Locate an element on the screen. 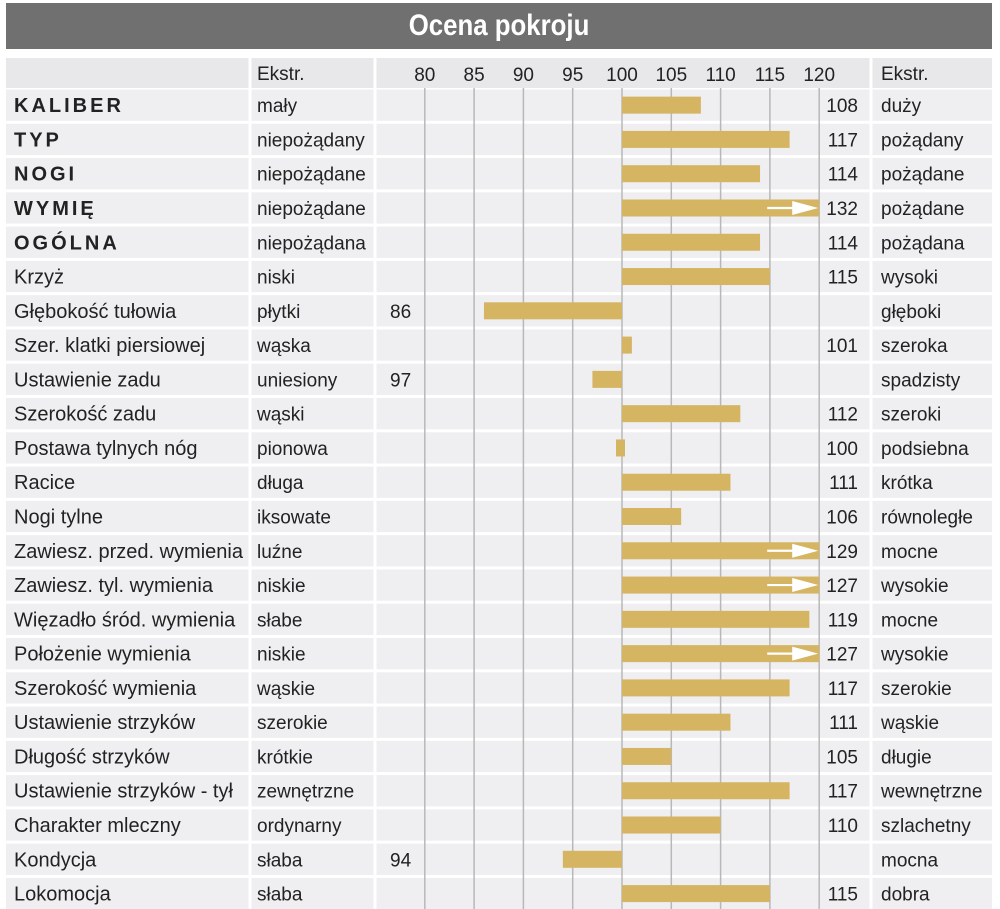  high-extreme-label: szlachetny is located at coordinates (926, 826).